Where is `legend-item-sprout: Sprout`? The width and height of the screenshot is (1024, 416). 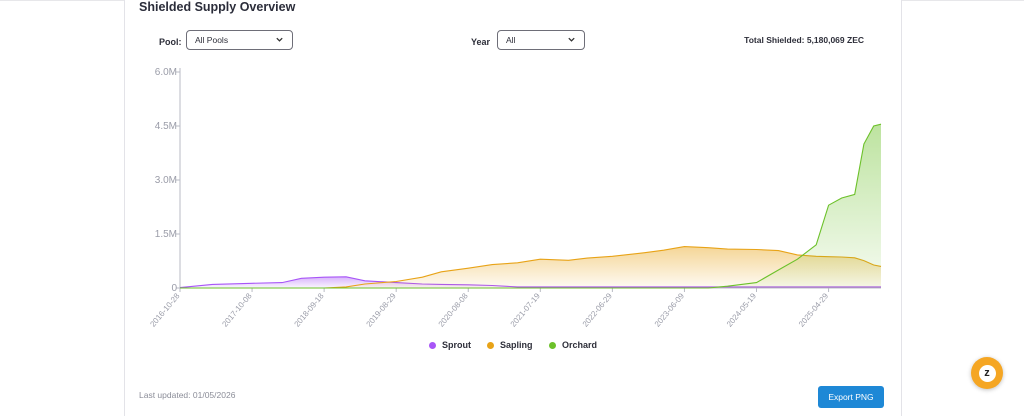 legend-item-sprout: Sprout is located at coordinates (450, 345).